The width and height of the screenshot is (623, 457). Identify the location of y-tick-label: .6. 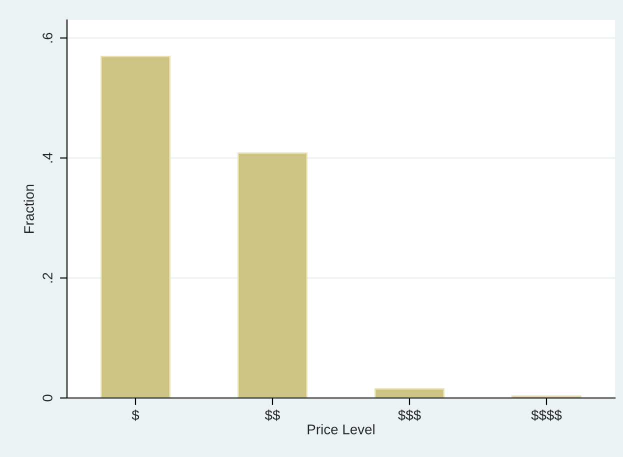
(47, 37).